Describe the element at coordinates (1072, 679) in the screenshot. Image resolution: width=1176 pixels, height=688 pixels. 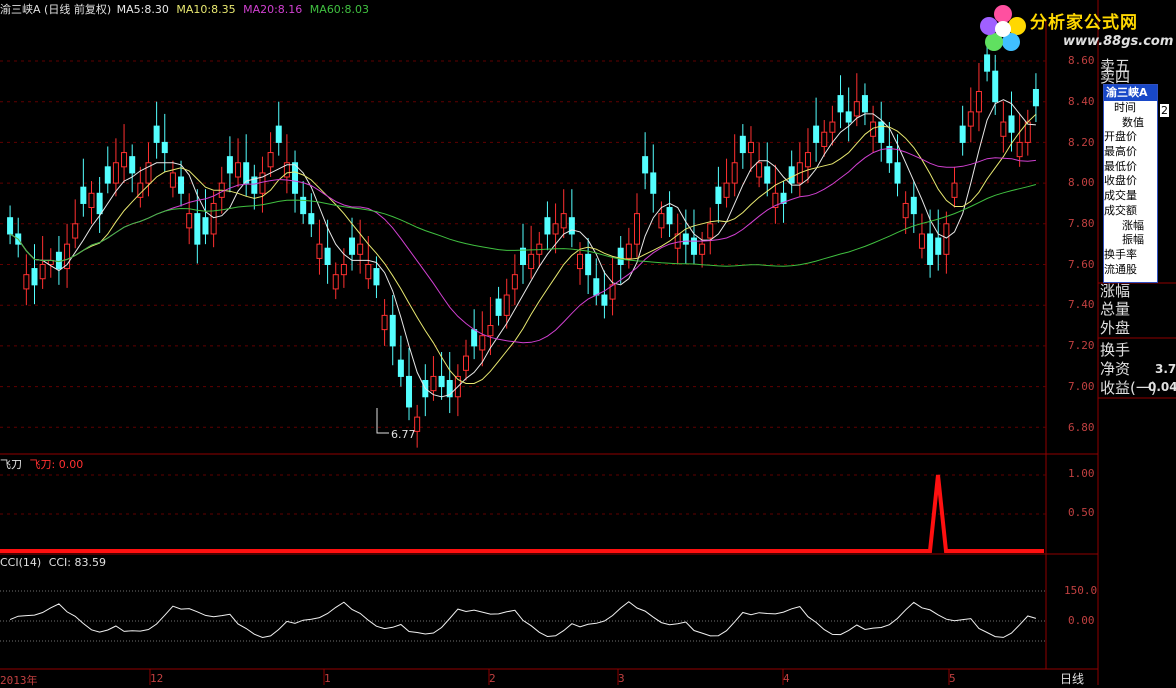
I see `period-button: 日线` at that location.